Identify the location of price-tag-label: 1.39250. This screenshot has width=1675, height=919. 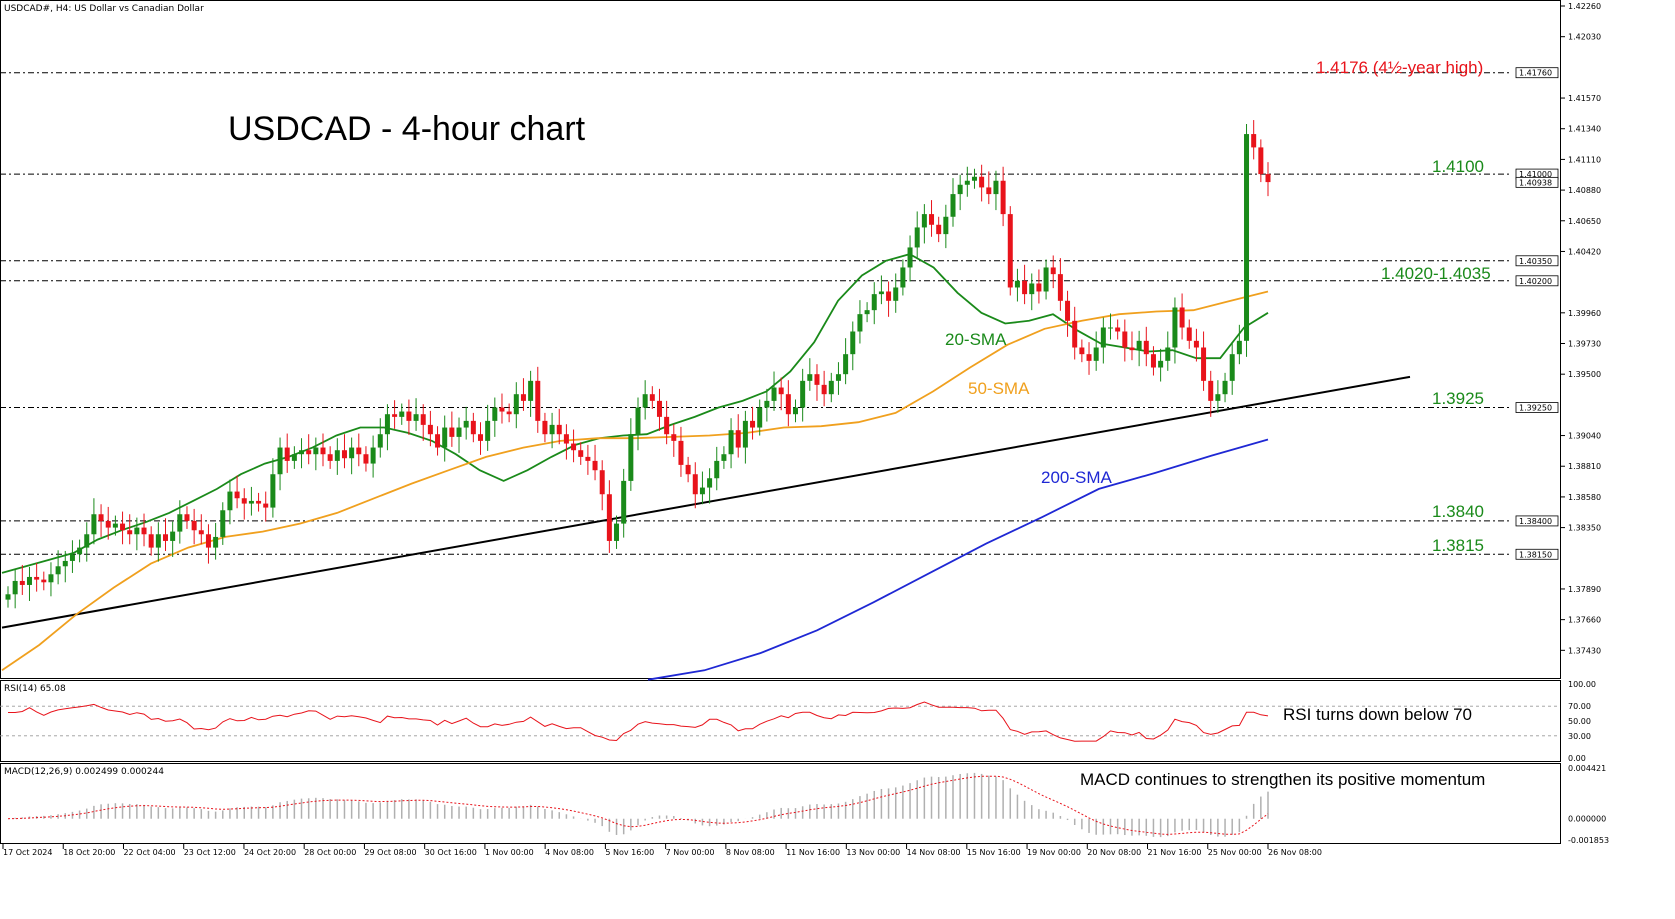
(1535, 408).